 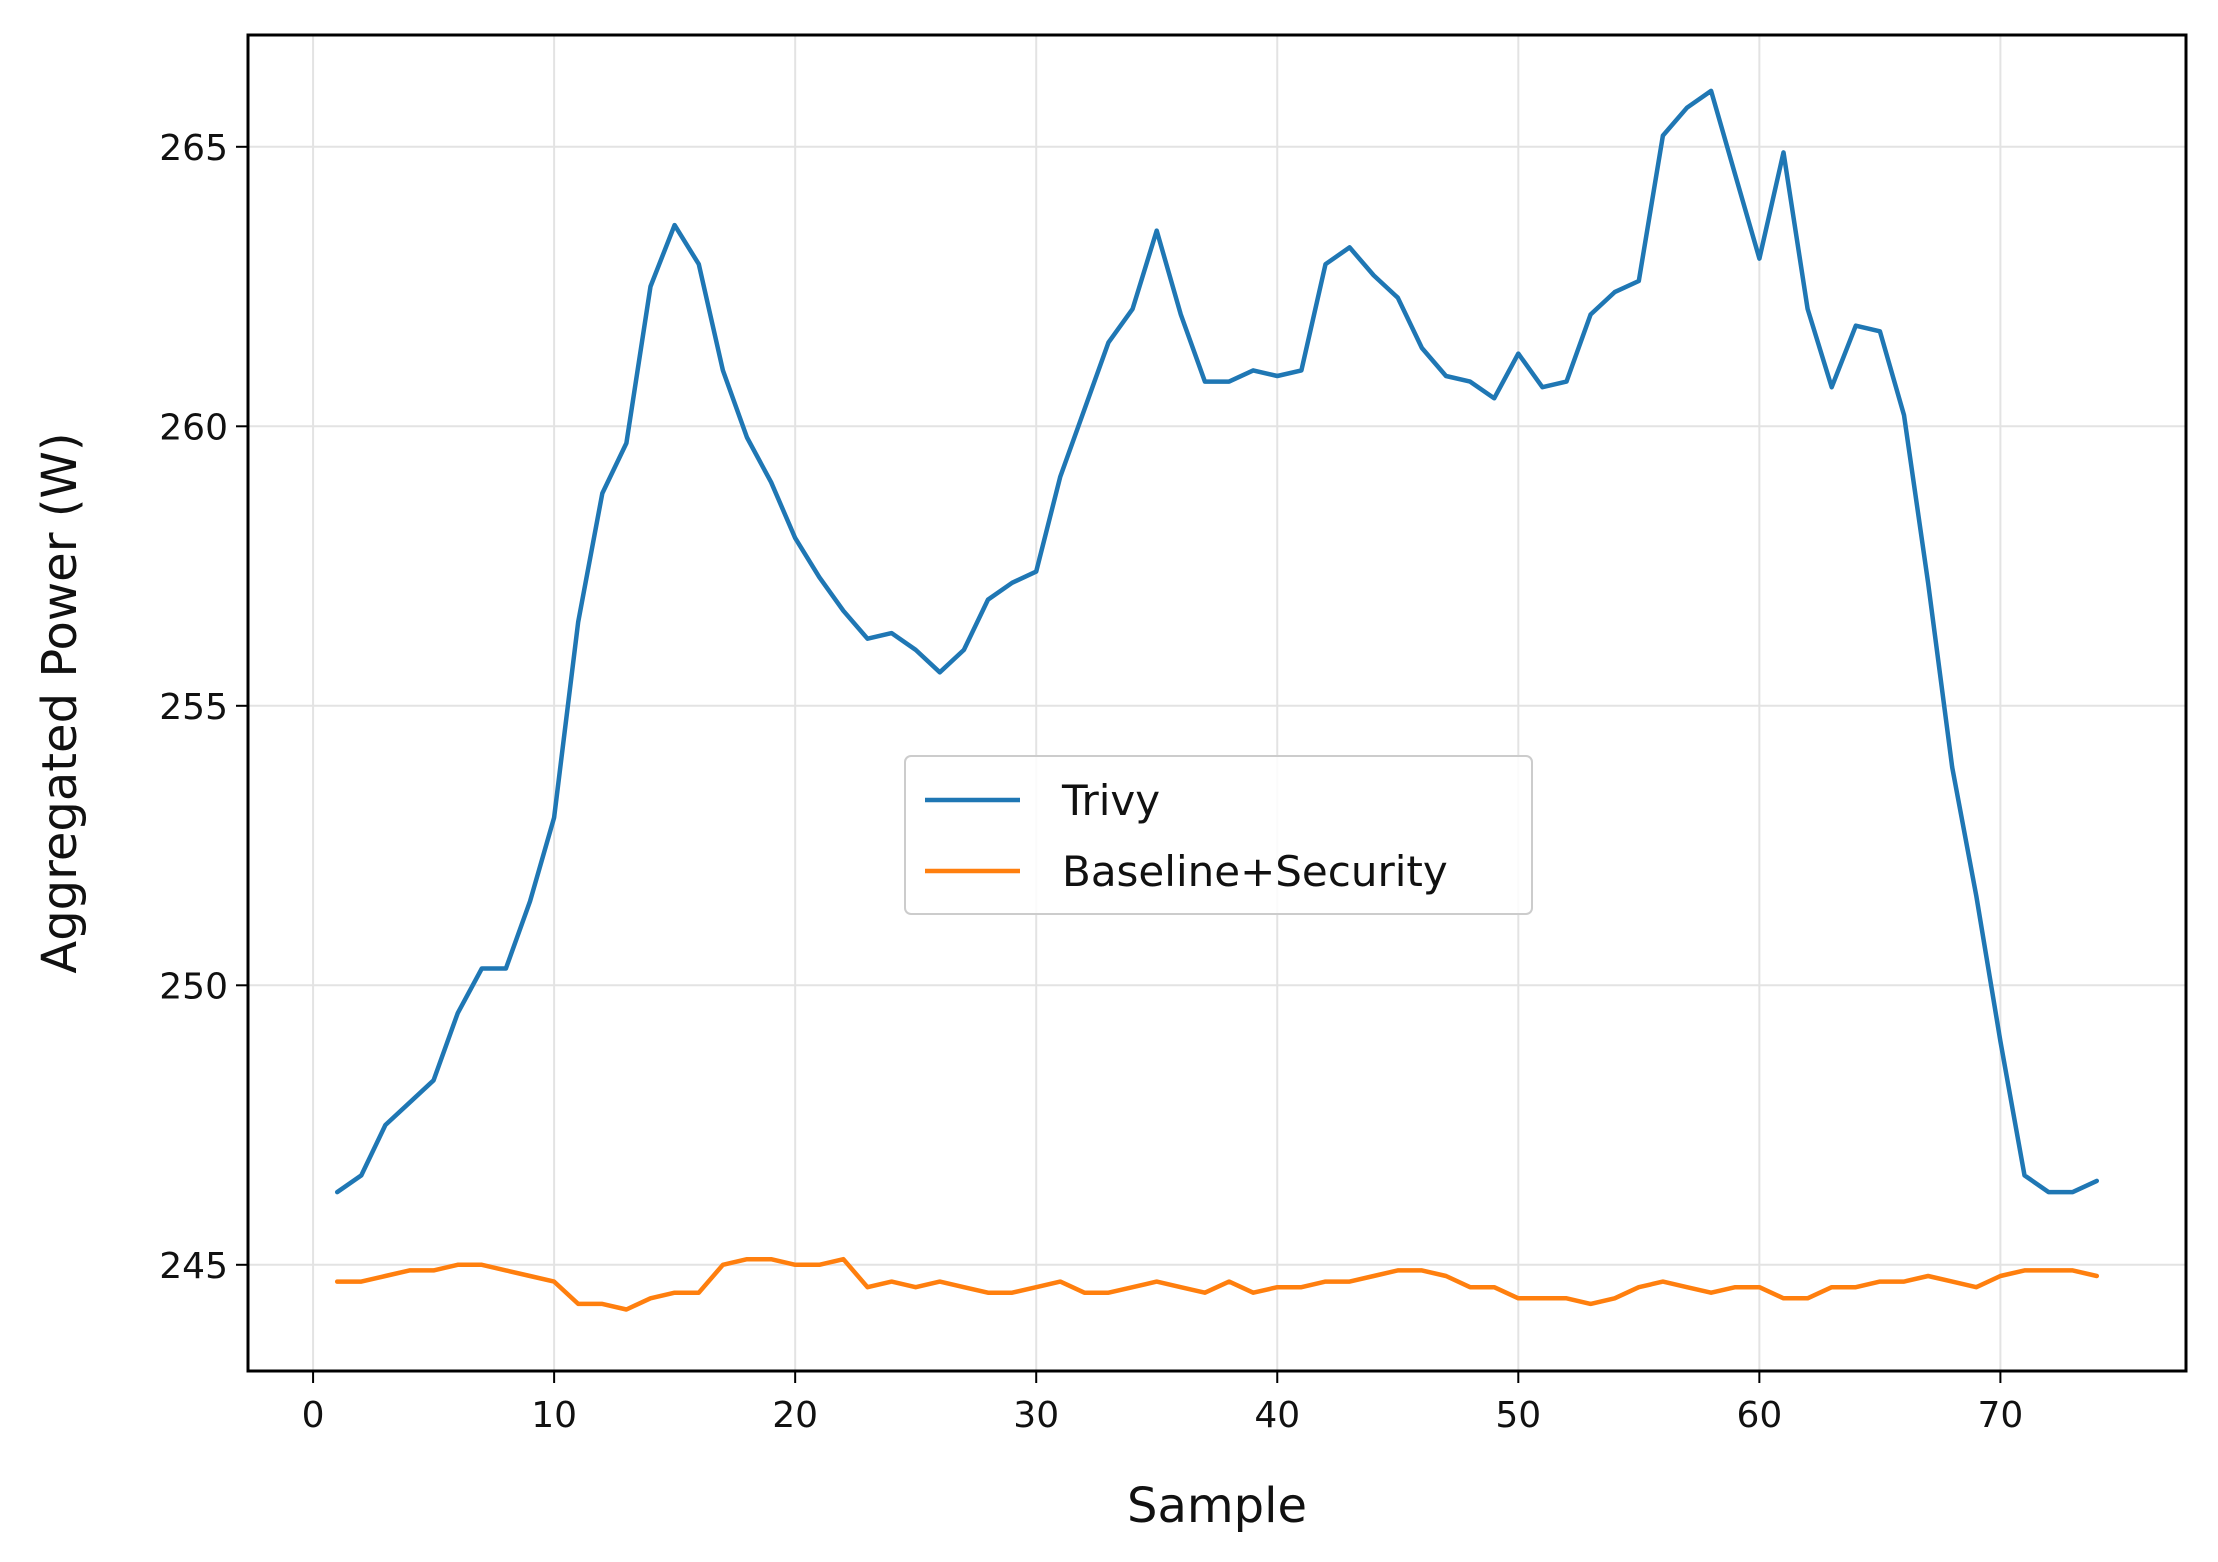 I want to click on legend-label-baseline-security: Baseline+Security, so click(x=1255, y=871).